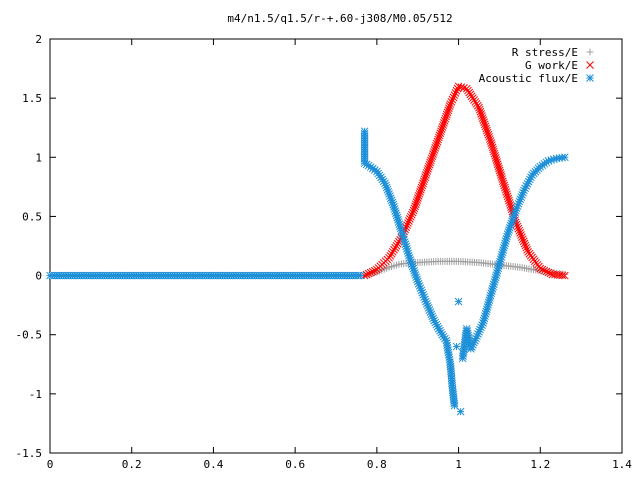 This screenshot has width=640, height=480. Describe the element at coordinates (35, 394) in the screenshot. I see `y-tick-label: -1` at that location.